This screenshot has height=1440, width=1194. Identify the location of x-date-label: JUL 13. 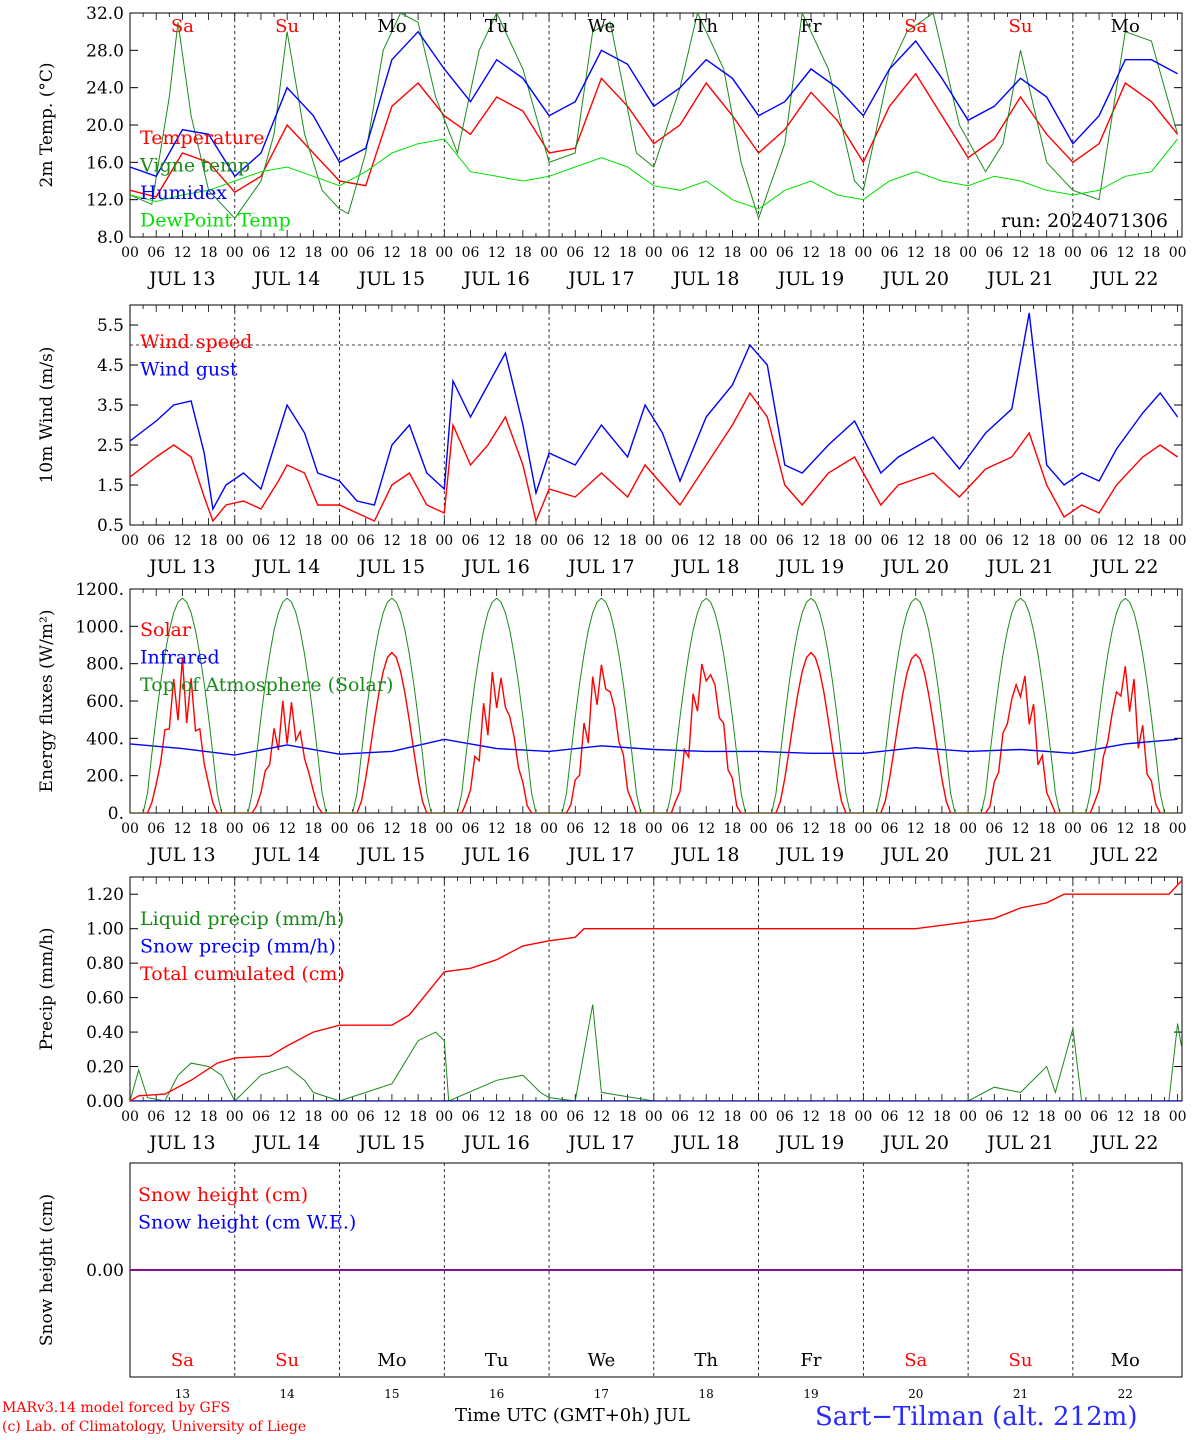
(181, 855).